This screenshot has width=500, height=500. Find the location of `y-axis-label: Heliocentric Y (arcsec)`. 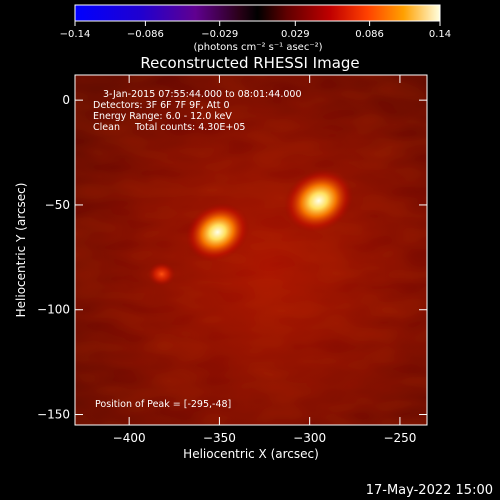

y-axis-label: Heliocentric Y (arcsec) is located at coordinates (21, 250).